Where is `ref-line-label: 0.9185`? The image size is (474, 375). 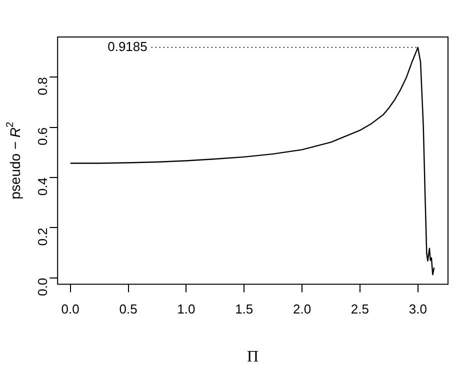
ref-line-label: 0.9185 is located at coordinates (128, 46).